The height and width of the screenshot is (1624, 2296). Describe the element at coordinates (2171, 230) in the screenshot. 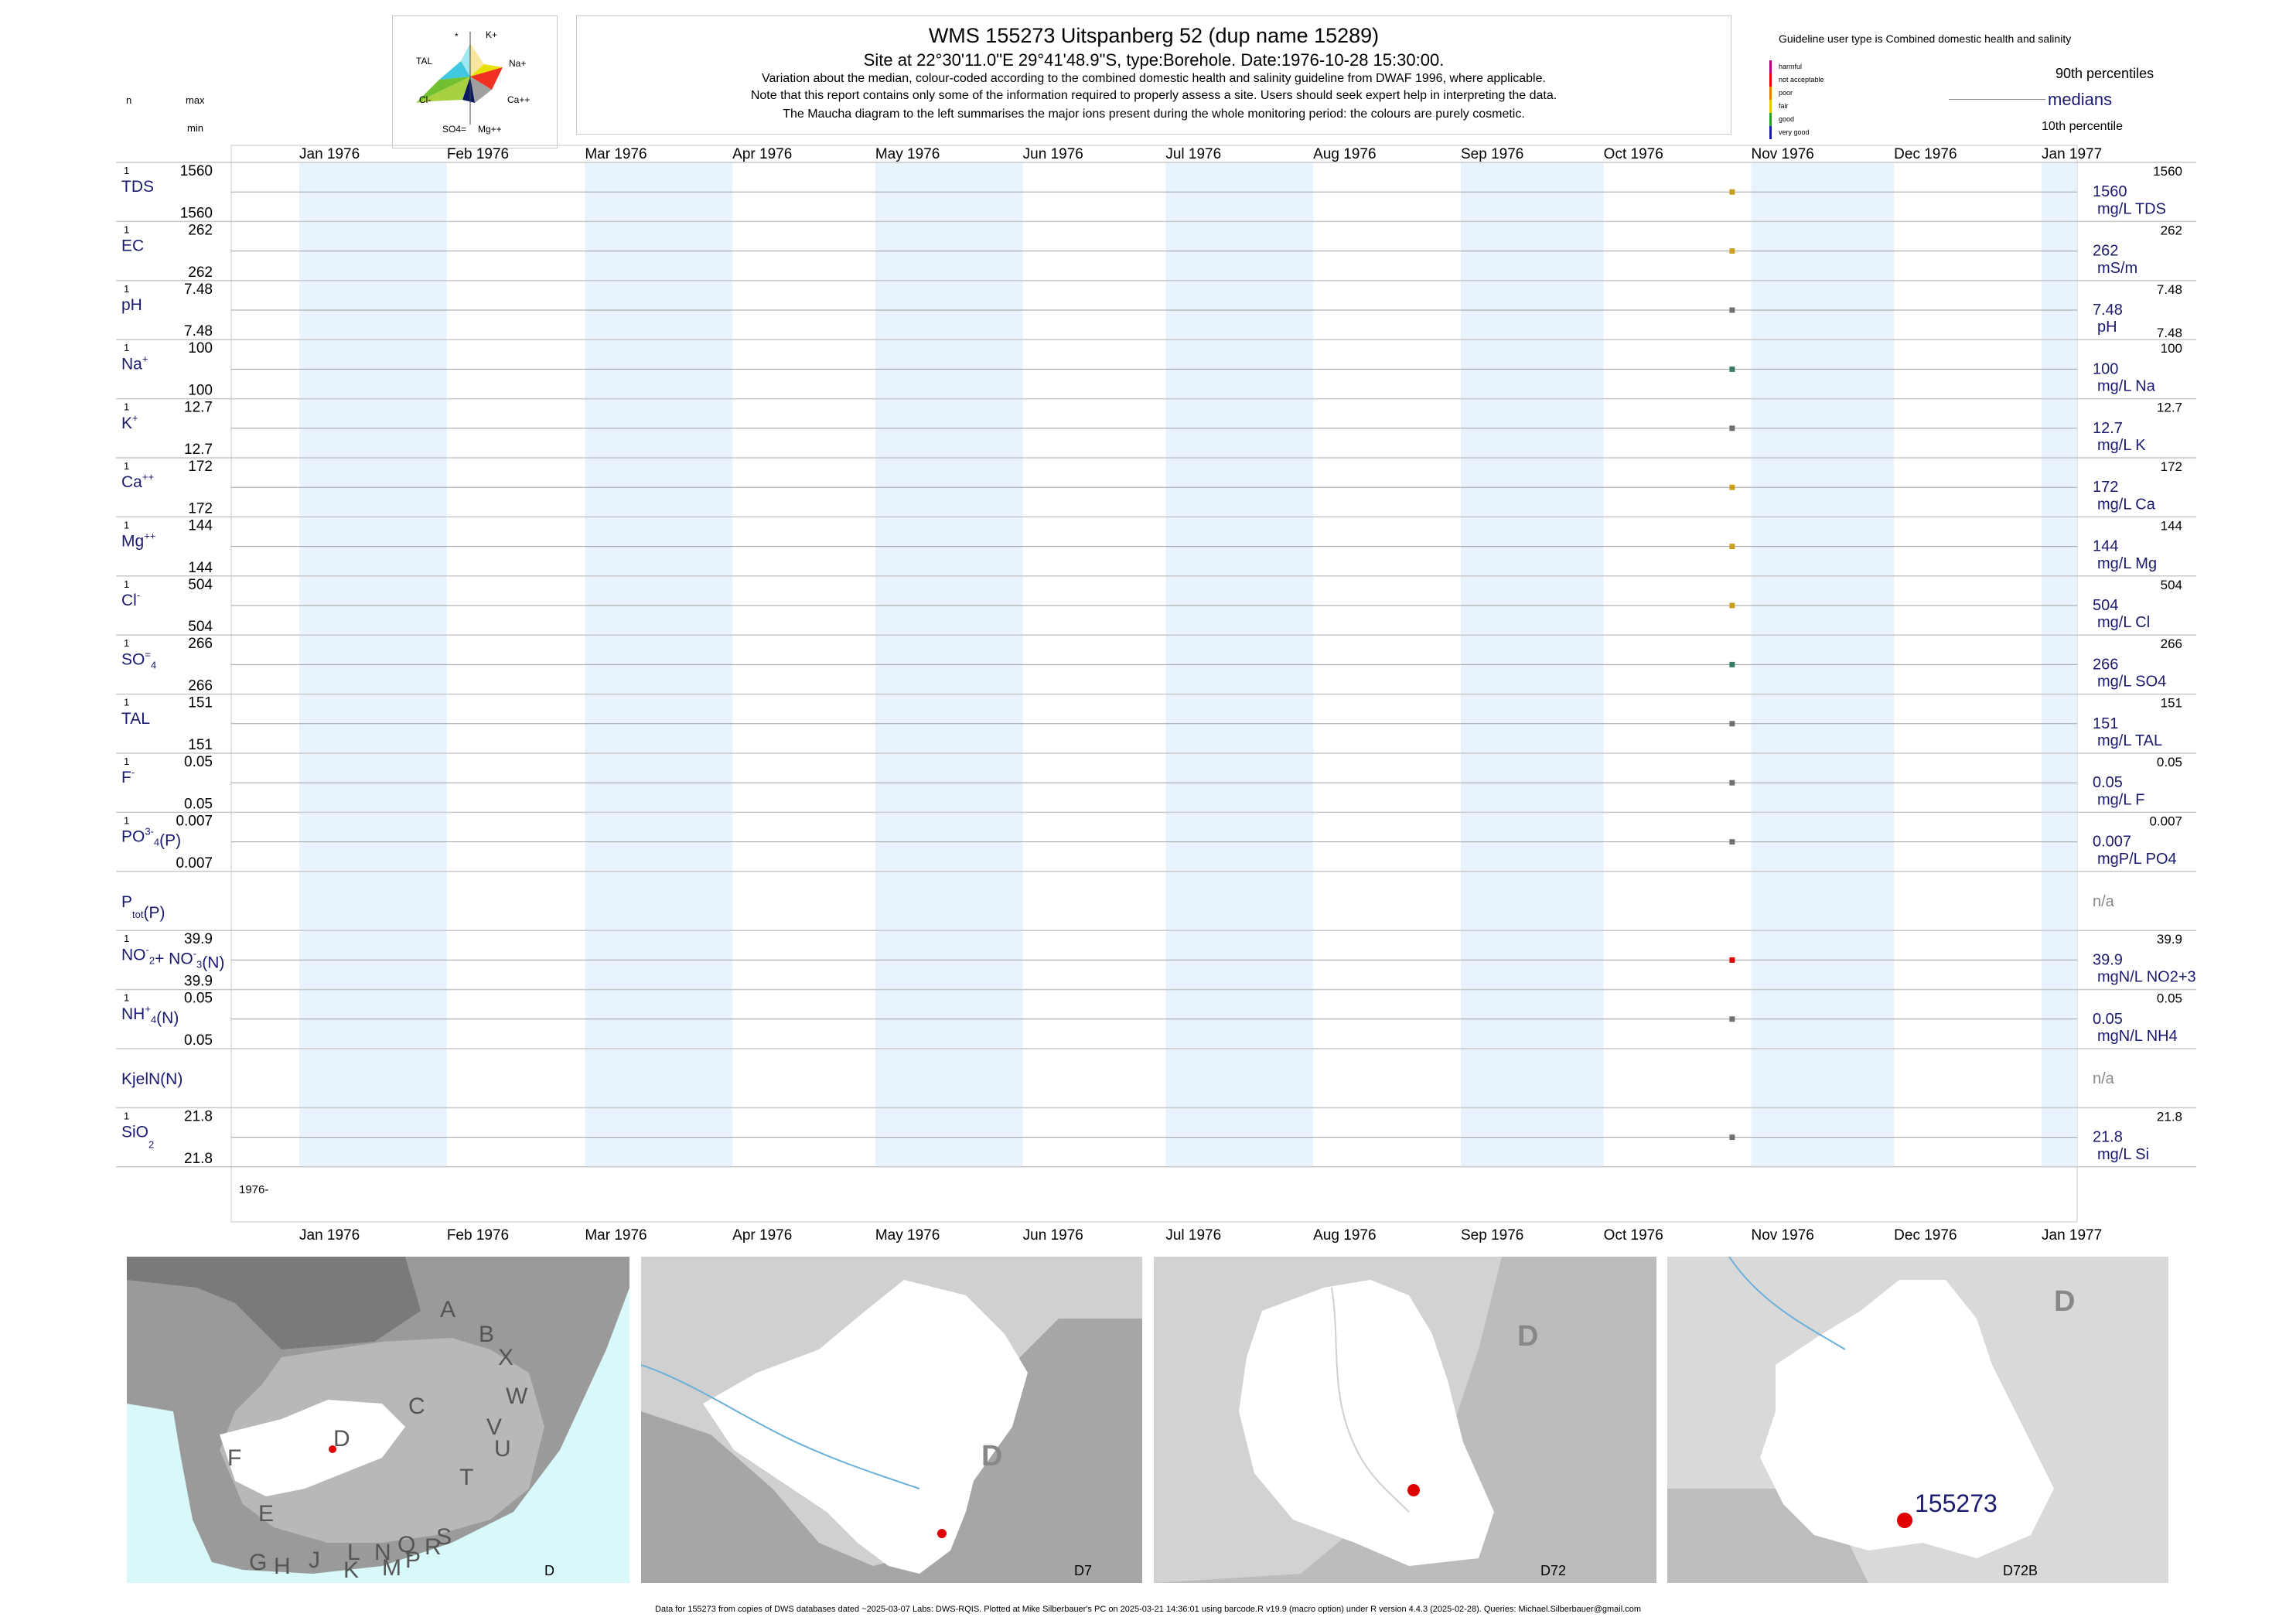

I see `p90-value: 262` at that location.